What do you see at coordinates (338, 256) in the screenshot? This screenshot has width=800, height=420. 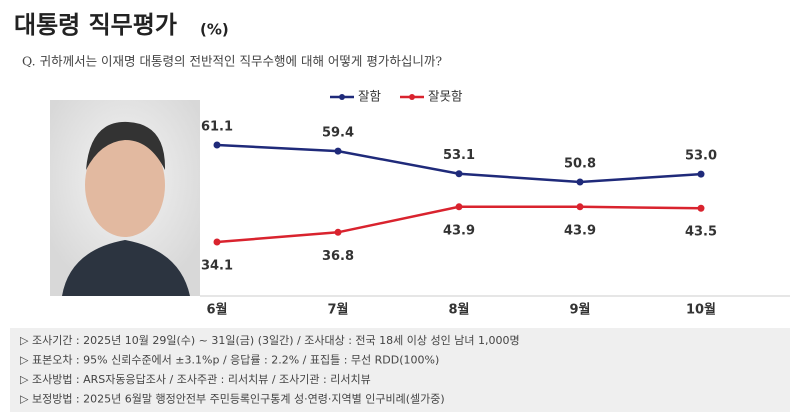 I see `value-label: 36.8` at bounding box center [338, 256].